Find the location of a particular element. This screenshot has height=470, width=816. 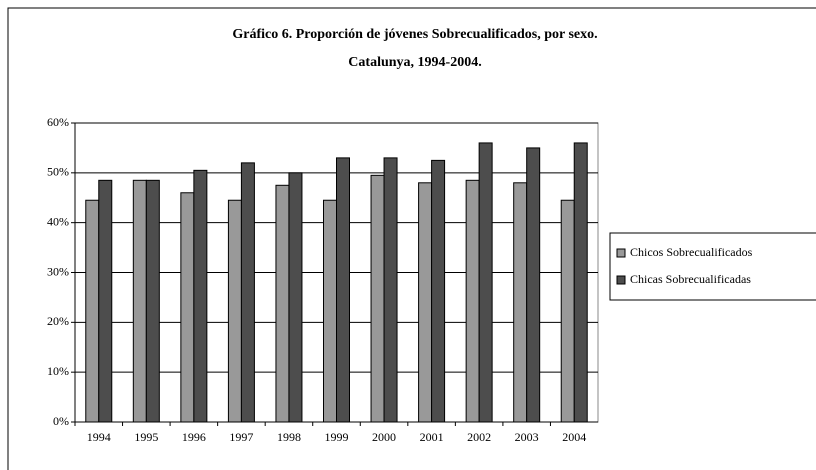

x-tick-label: 1999 is located at coordinates (337, 437).